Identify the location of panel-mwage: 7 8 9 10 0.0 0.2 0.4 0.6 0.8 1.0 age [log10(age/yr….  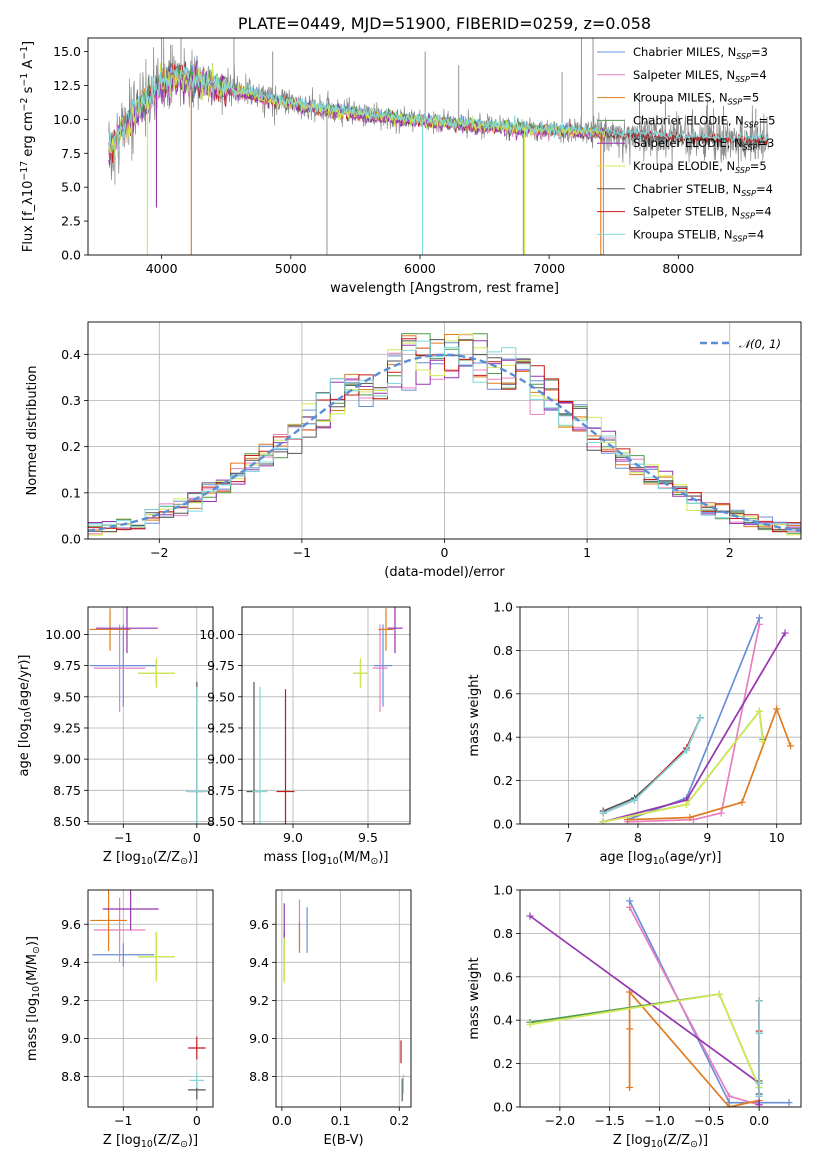
(634, 733).